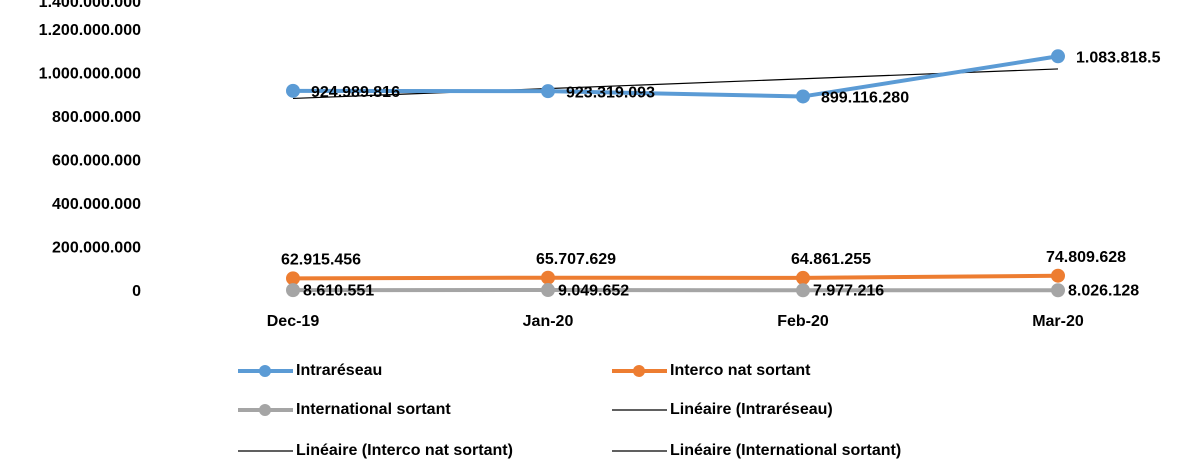 The width and height of the screenshot is (1194, 466). I want to click on legend-label: International sortant, so click(373, 409).